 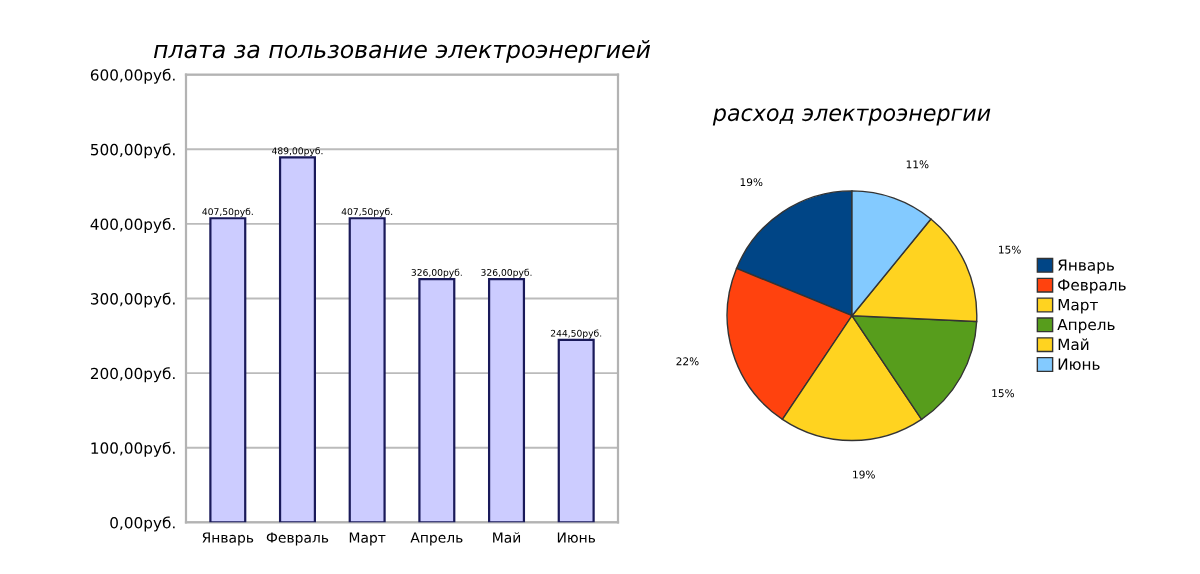 What do you see at coordinates (851, 117) in the screenshot?
I see `chart-title: расход электроэнергии` at bounding box center [851, 117].